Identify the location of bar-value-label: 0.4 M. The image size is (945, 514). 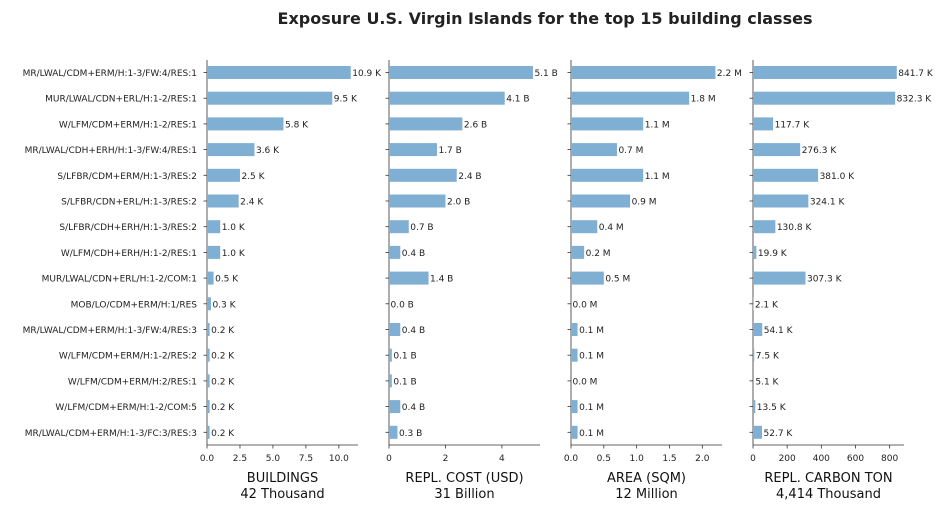
(611, 228).